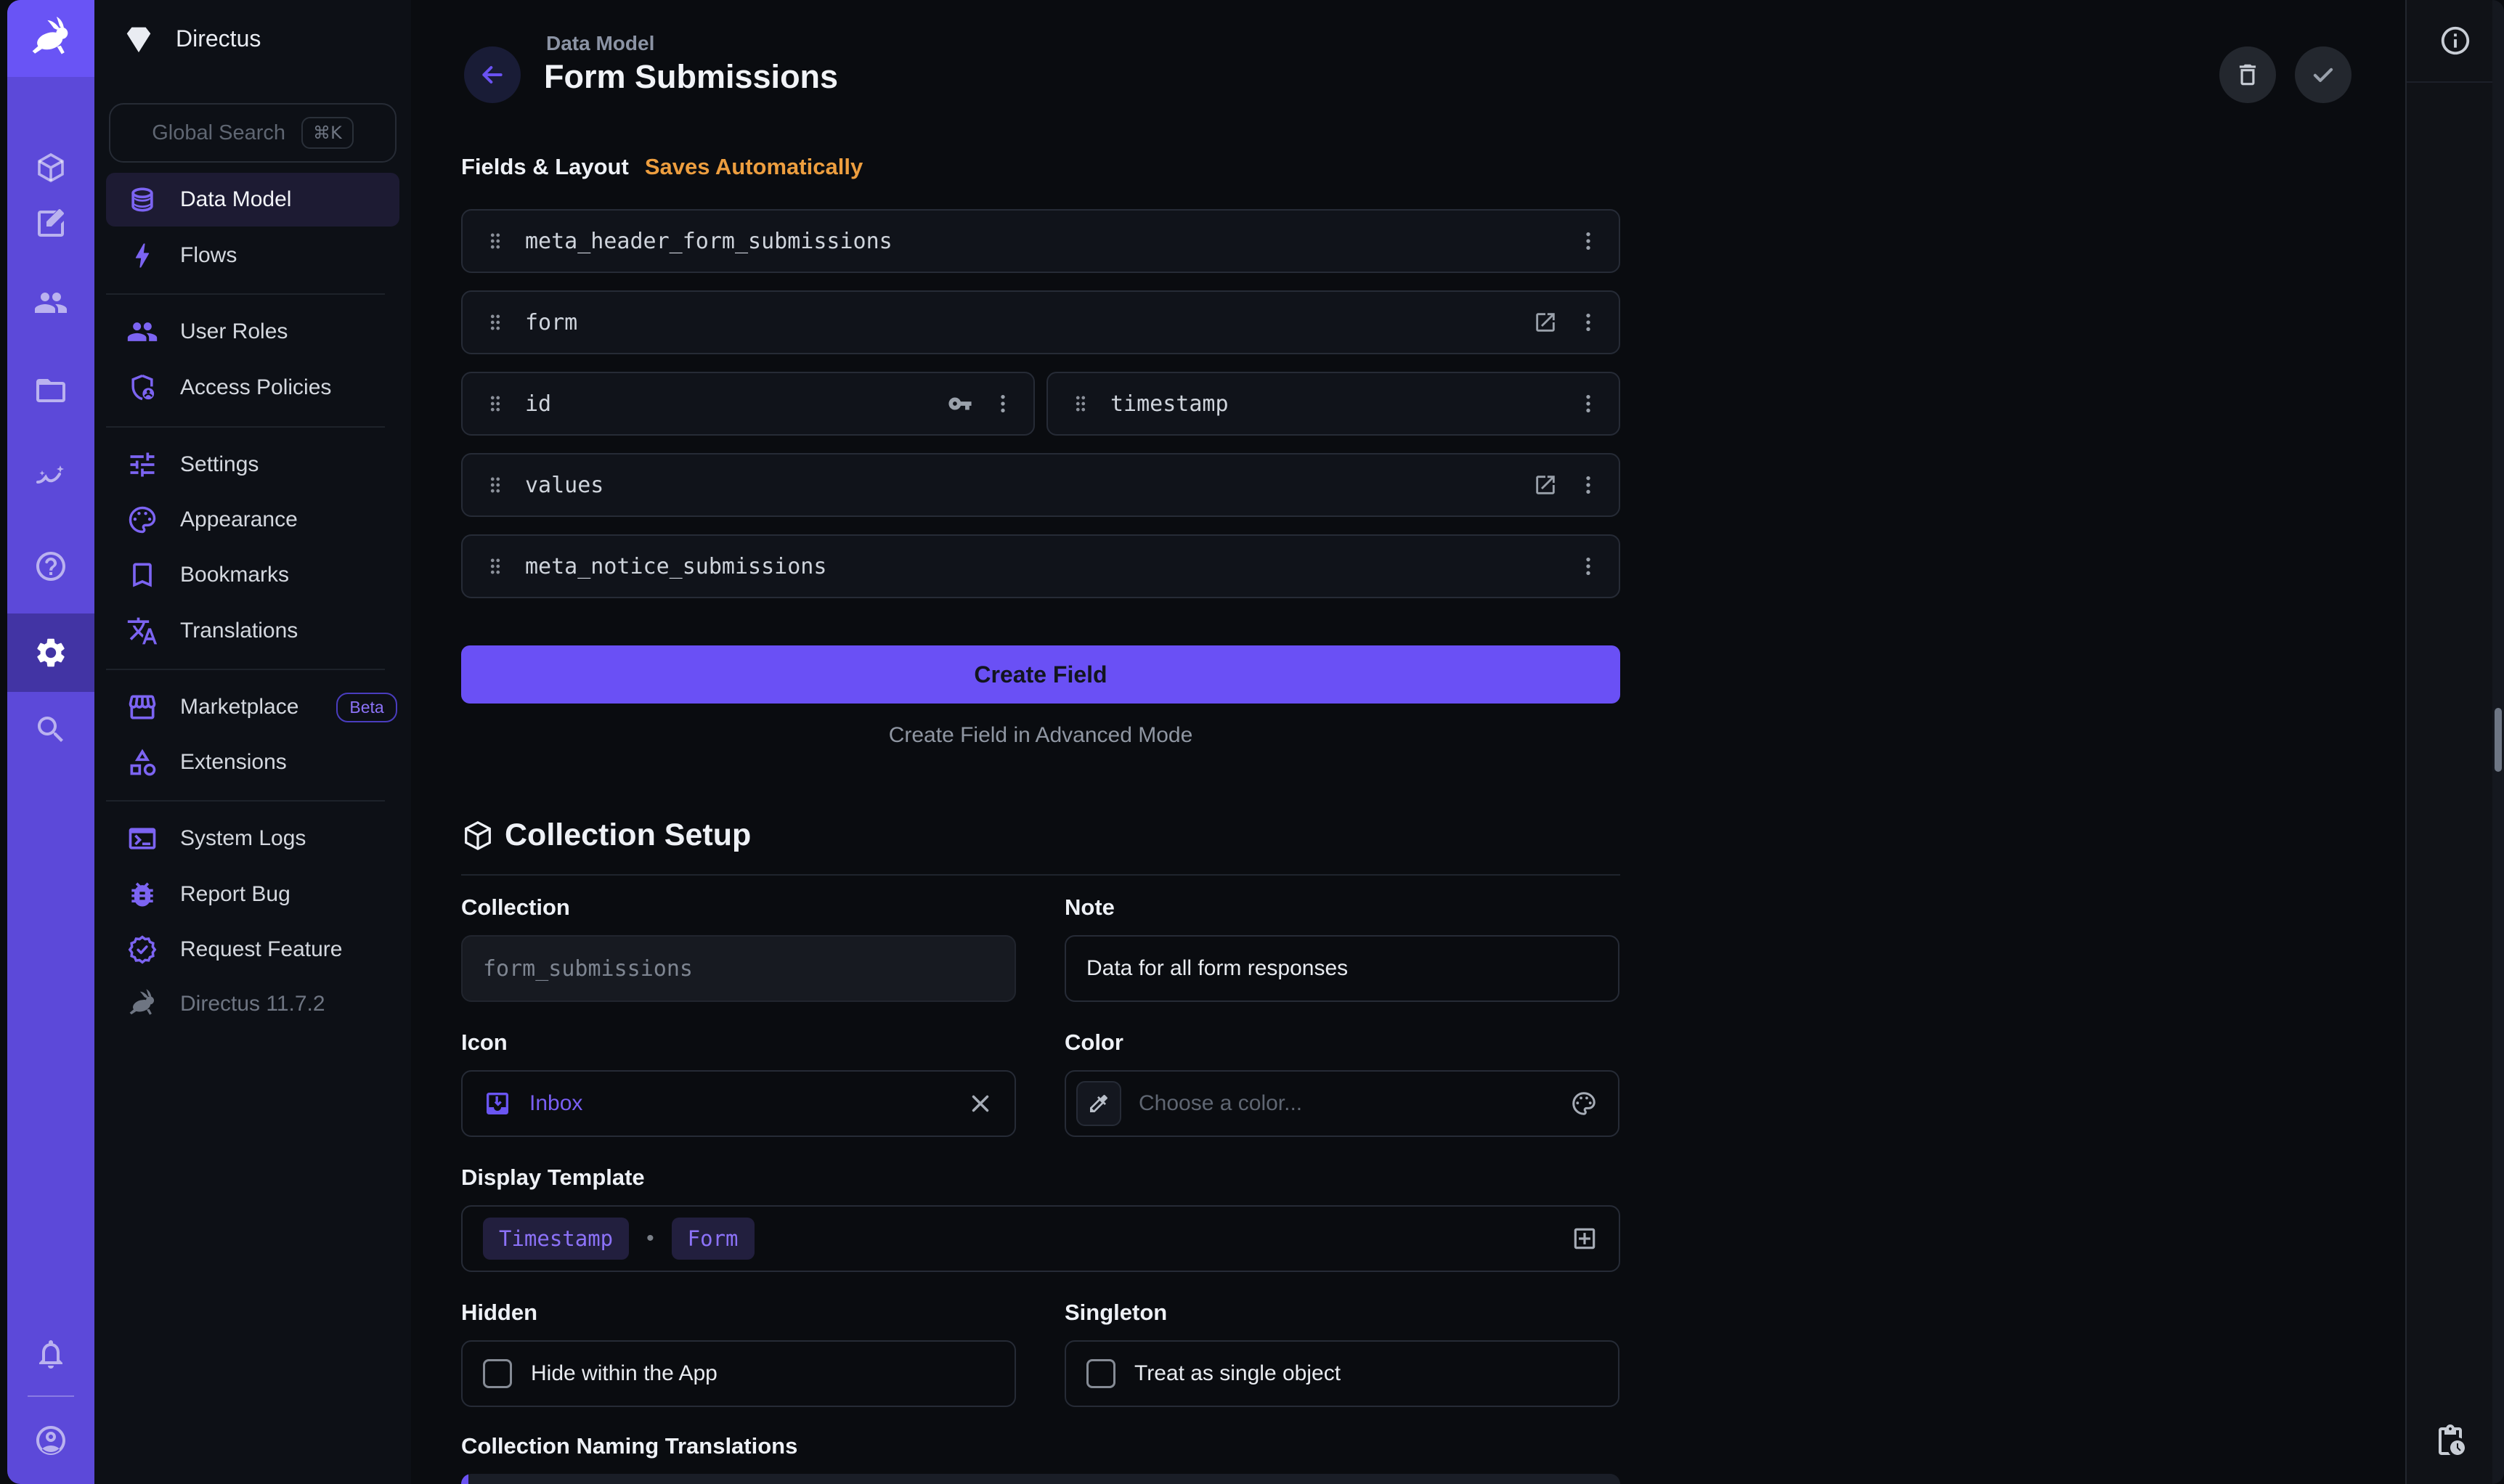 Image resolution: width=2504 pixels, height=1484 pixels. What do you see at coordinates (1333, 404) in the screenshot?
I see `field-row-timestamp: timestamp` at bounding box center [1333, 404].